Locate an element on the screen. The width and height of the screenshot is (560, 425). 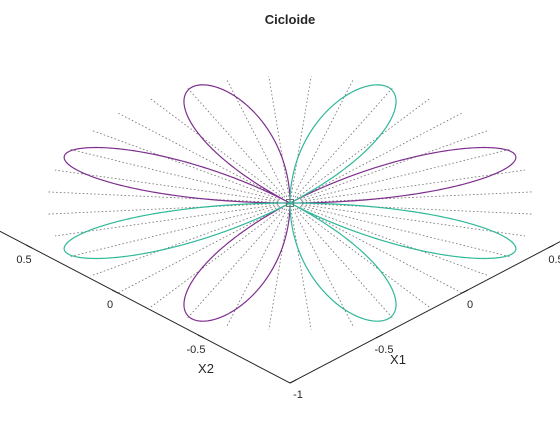
chart-title: Cicloide is located at coordinates (290, 19).